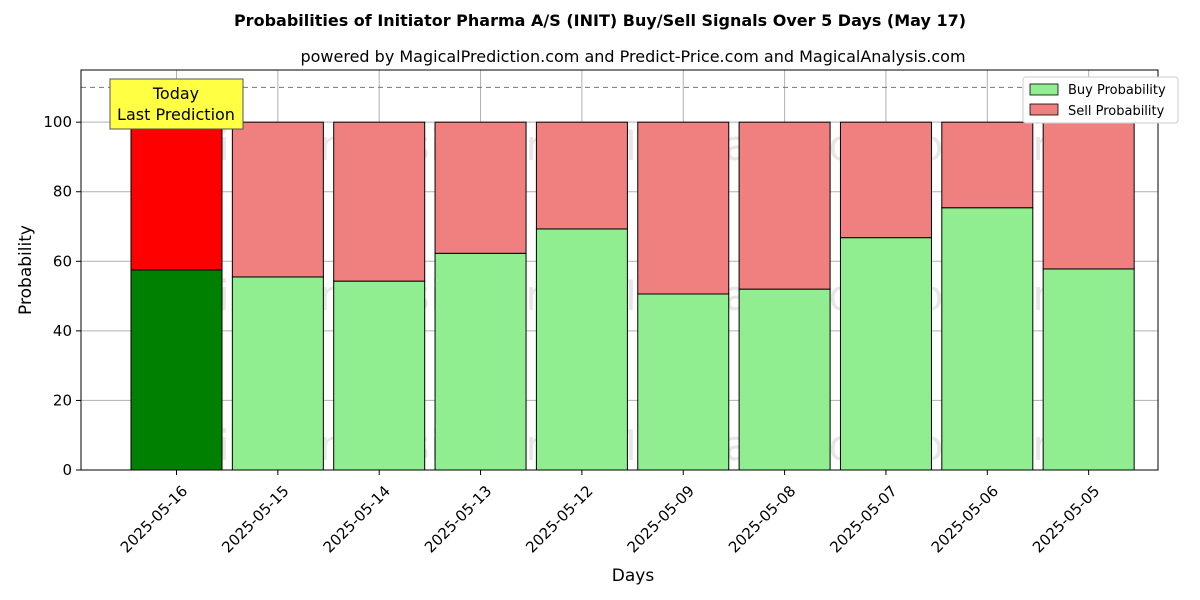 This screenshot has height=600, width=1200. What do you see at coordinates (154, 519) in the screenshot?
I see `x-tick-label: 2025-05-16` at bounding box center [154, 519].